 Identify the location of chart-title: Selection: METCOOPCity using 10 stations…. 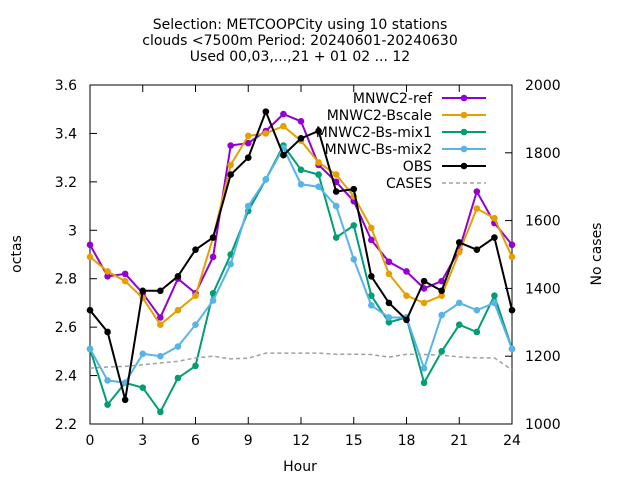
(300, 41).